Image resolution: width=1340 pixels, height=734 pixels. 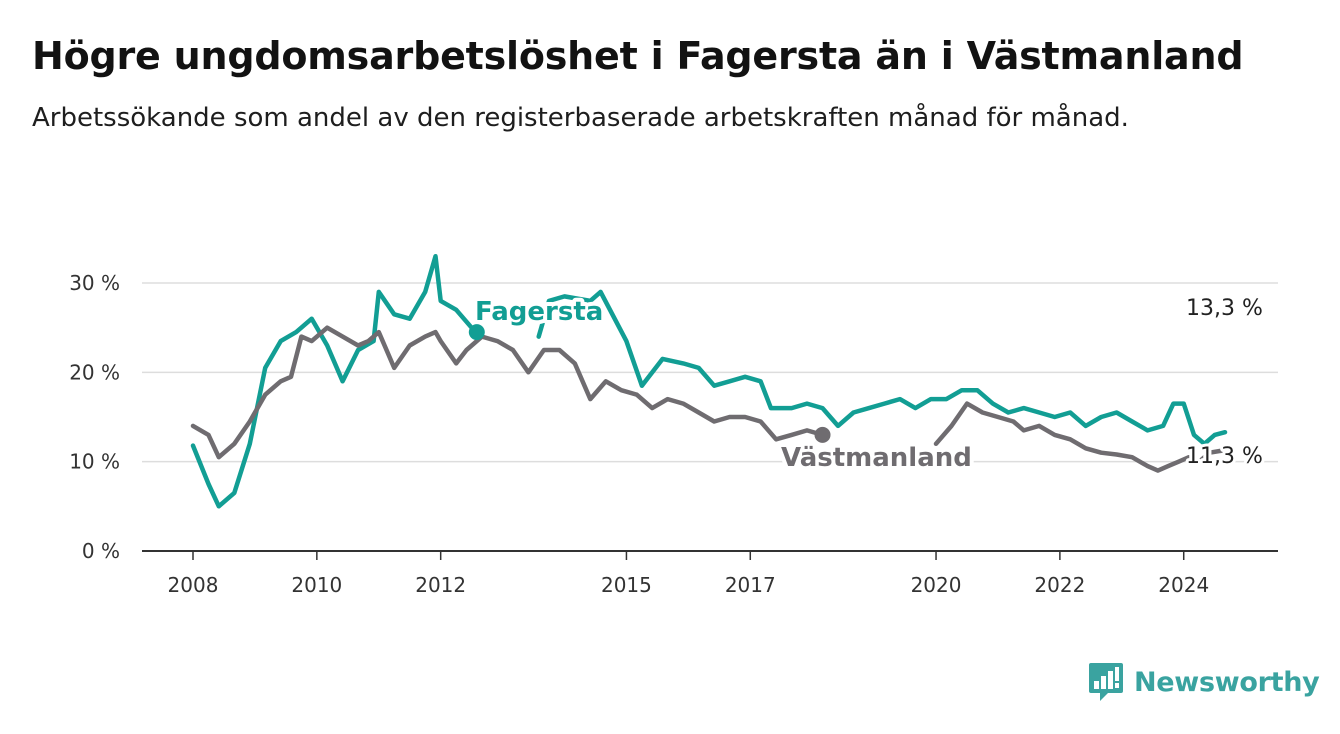 I want to click on end-value-label: 13,3 %, so click(x=1224, y=308).